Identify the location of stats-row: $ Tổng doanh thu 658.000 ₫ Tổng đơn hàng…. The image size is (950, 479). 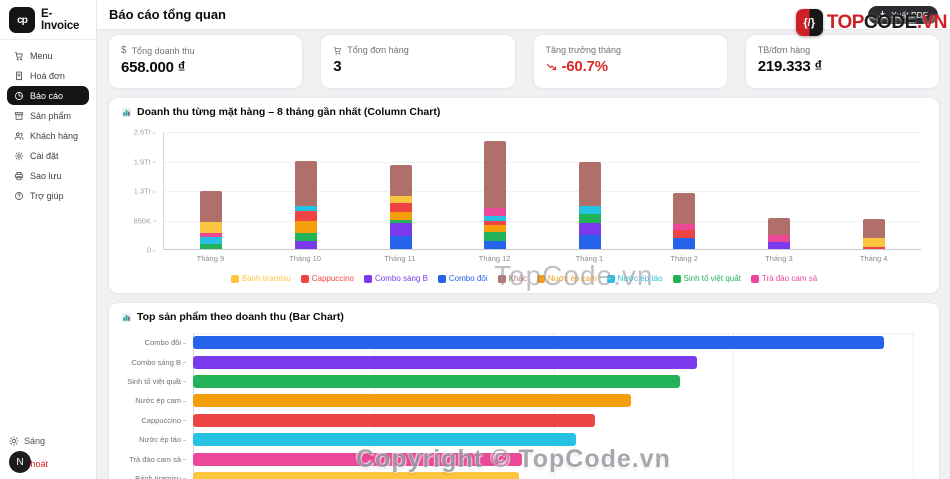
(524, 61).